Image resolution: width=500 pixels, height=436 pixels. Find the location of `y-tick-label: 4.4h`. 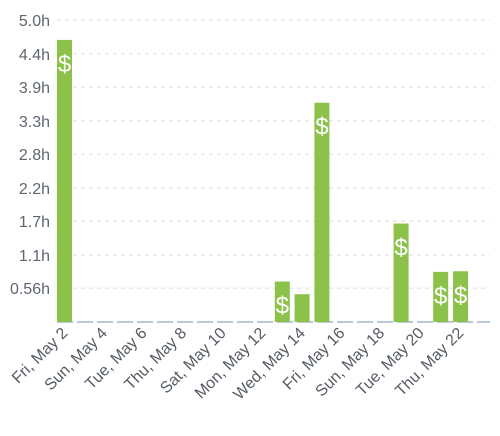

y-tick-label: 4.4h is located at coordinates (34, 55).